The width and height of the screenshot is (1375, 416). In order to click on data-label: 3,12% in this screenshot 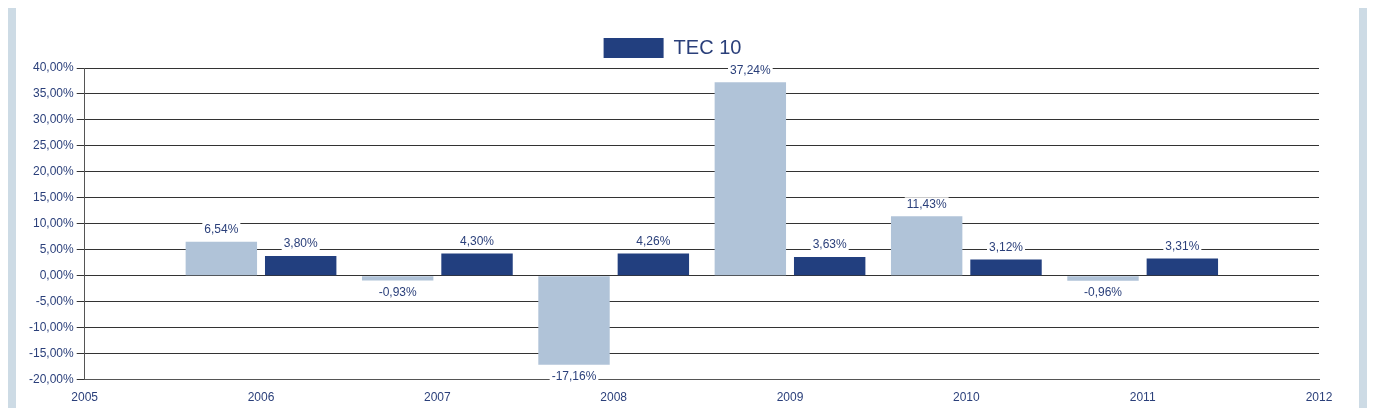, I will do `click(1006, 246)`.